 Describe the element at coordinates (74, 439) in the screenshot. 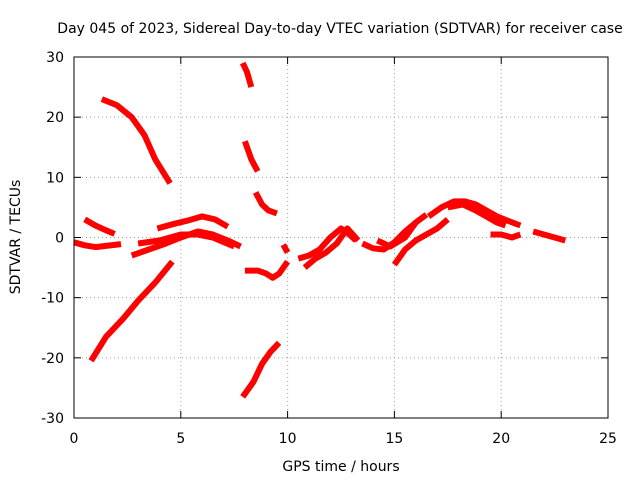

I see `x-tick-label: 0` at that location.